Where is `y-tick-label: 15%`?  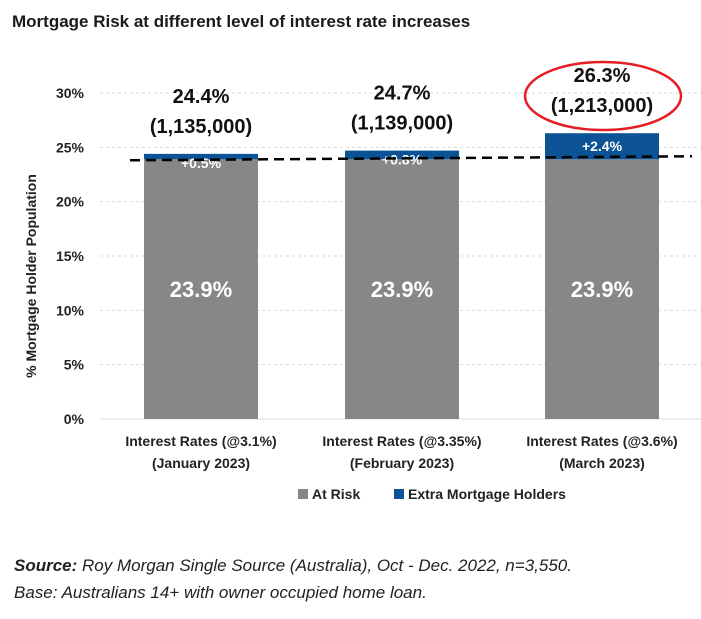
y-tick-label: 15% is located at coordinates (70, 256).